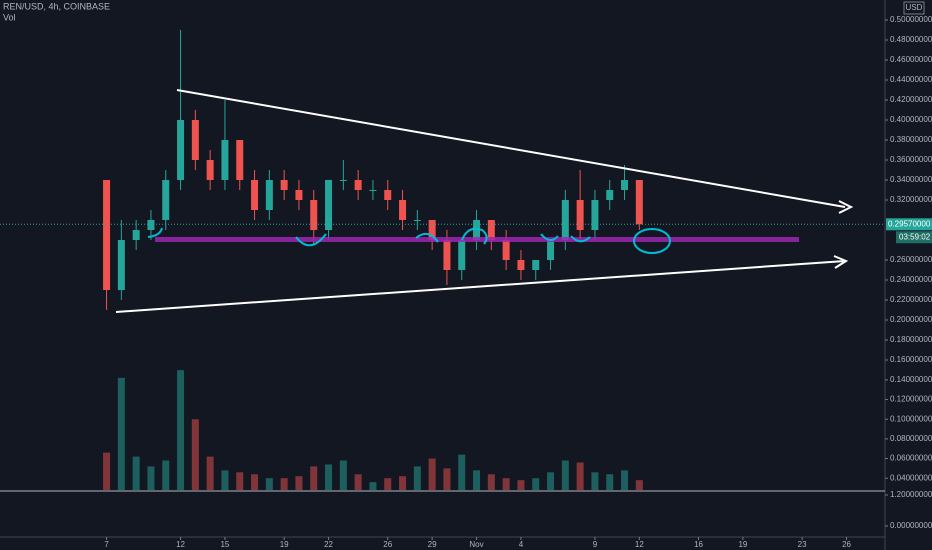 The height and width of the screenshot is (550, 932). I want to click on y-tick-label: 0.10000000, so click(911, 418).